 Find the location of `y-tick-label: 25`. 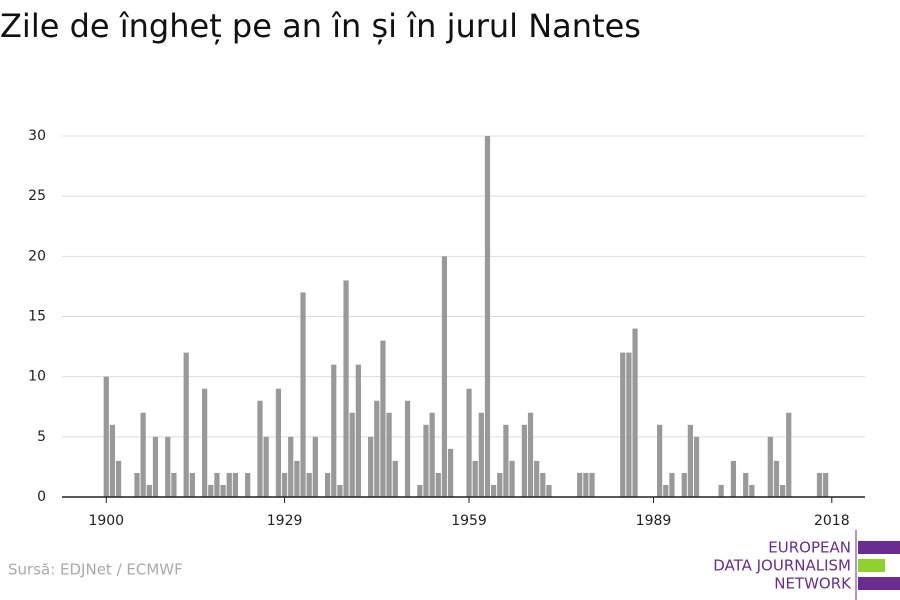

y-tick-label: 25 is located at coordinates (37, 196).